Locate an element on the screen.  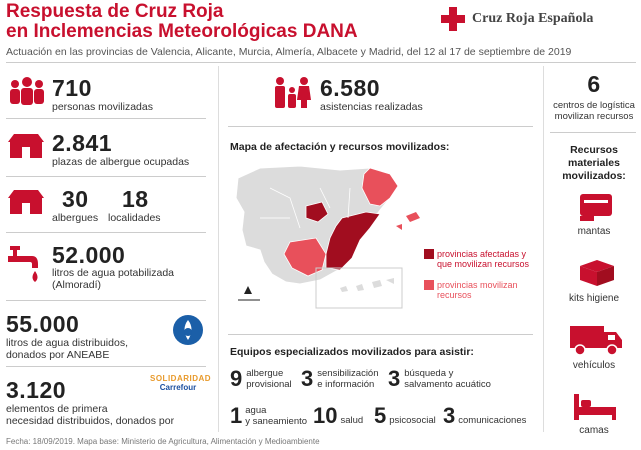
assistance-count: 6.580 is located at coordinates (350, 88).